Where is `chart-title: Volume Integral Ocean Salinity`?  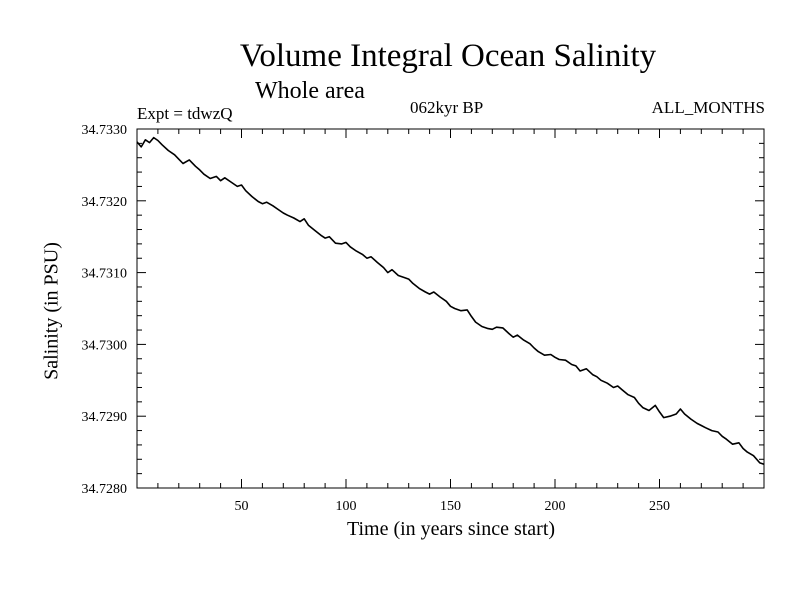
chart-title: Volume Integral Ocean Salinity is located at coordinates (448, 56).